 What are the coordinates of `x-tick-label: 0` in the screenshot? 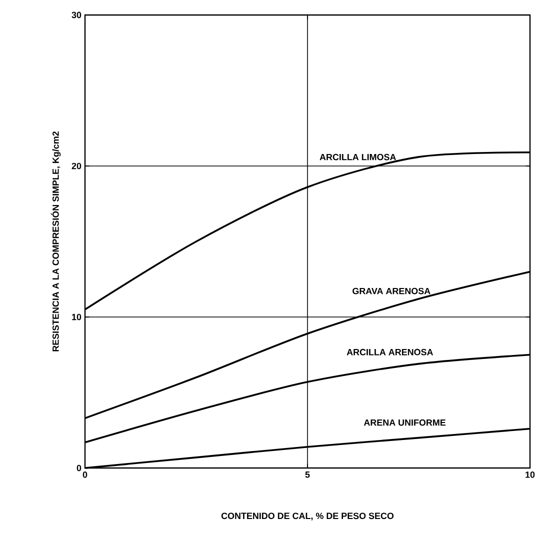 It's located at (85, 475).